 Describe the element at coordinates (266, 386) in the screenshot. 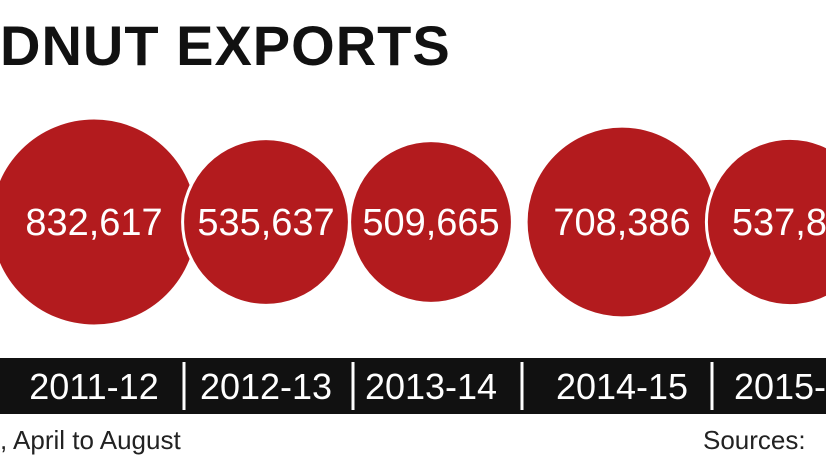

I see `year-tick-label: 2012-13` at that location.